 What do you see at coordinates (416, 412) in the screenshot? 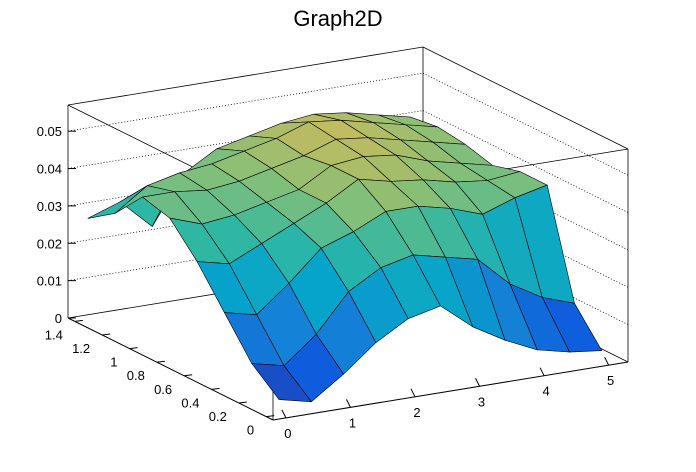
I see `x-tick-label: 2` at bounding box center [416, 412].